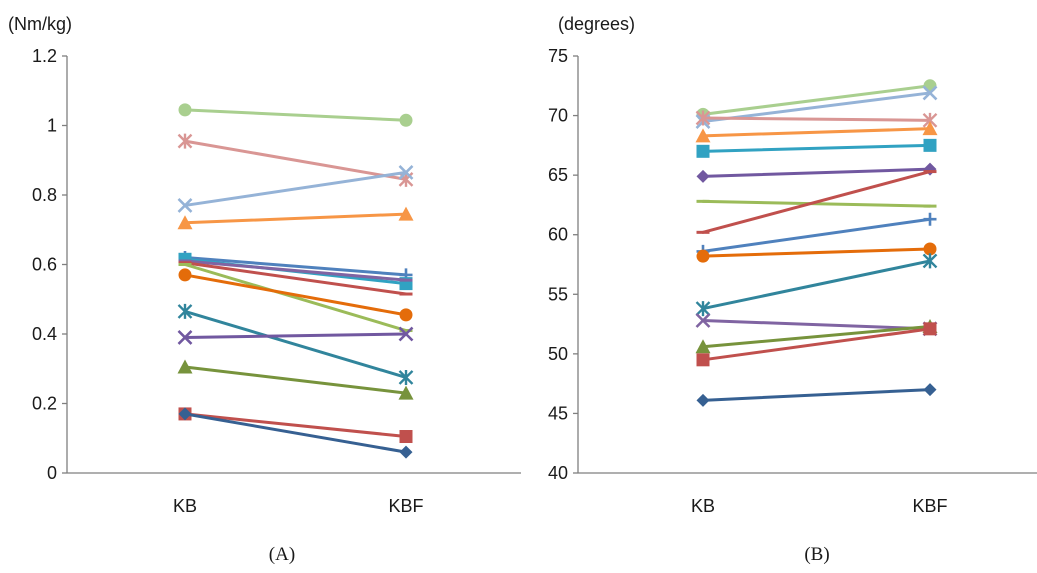  What do you see at coordinates (44, 195) in the screenshot?
I see `y-tick-label: 0.8` at bounding box center [44, 195].